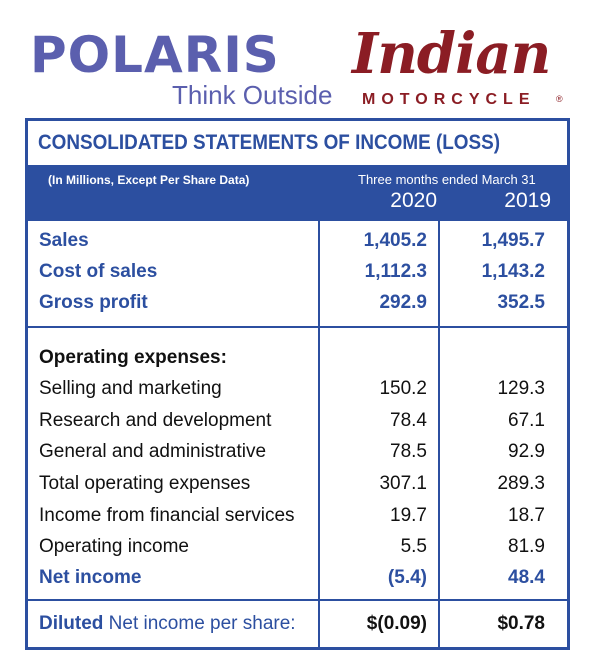 The height and width of the screenshot is (671, 600). What do you see at coordinates (395, 240) in the screenshot?
I see `value-2020: 1,405.2` at bounding box center [395, 240].